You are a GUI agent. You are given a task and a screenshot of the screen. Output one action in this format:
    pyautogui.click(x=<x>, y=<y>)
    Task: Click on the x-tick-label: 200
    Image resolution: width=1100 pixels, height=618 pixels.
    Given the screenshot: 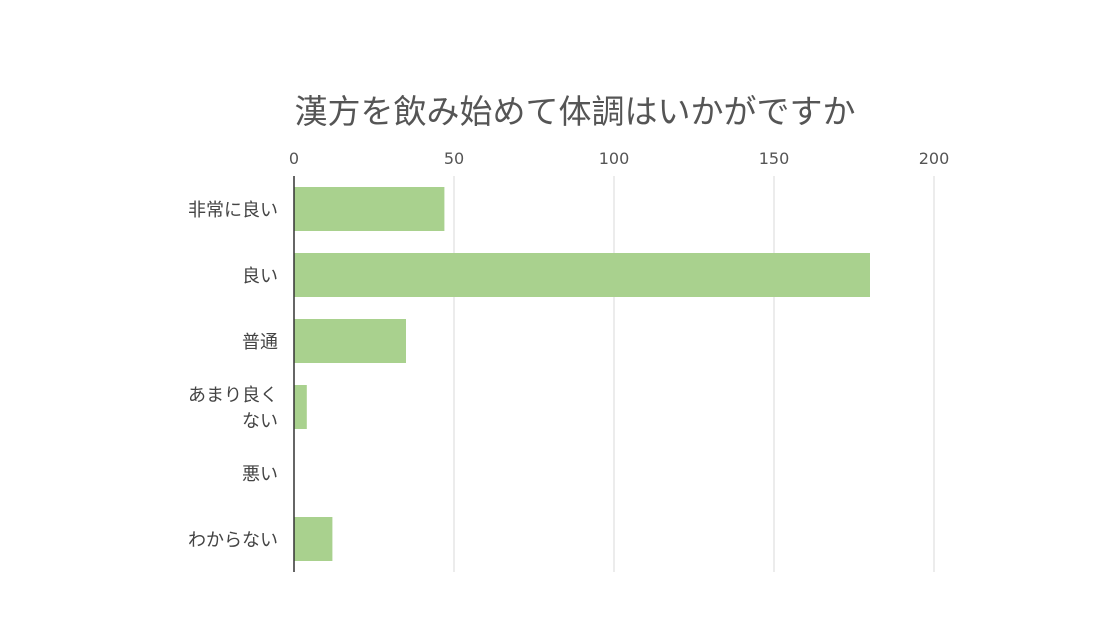 What is the action you would take?
    pyautogui.click(x=934, y=158)
    